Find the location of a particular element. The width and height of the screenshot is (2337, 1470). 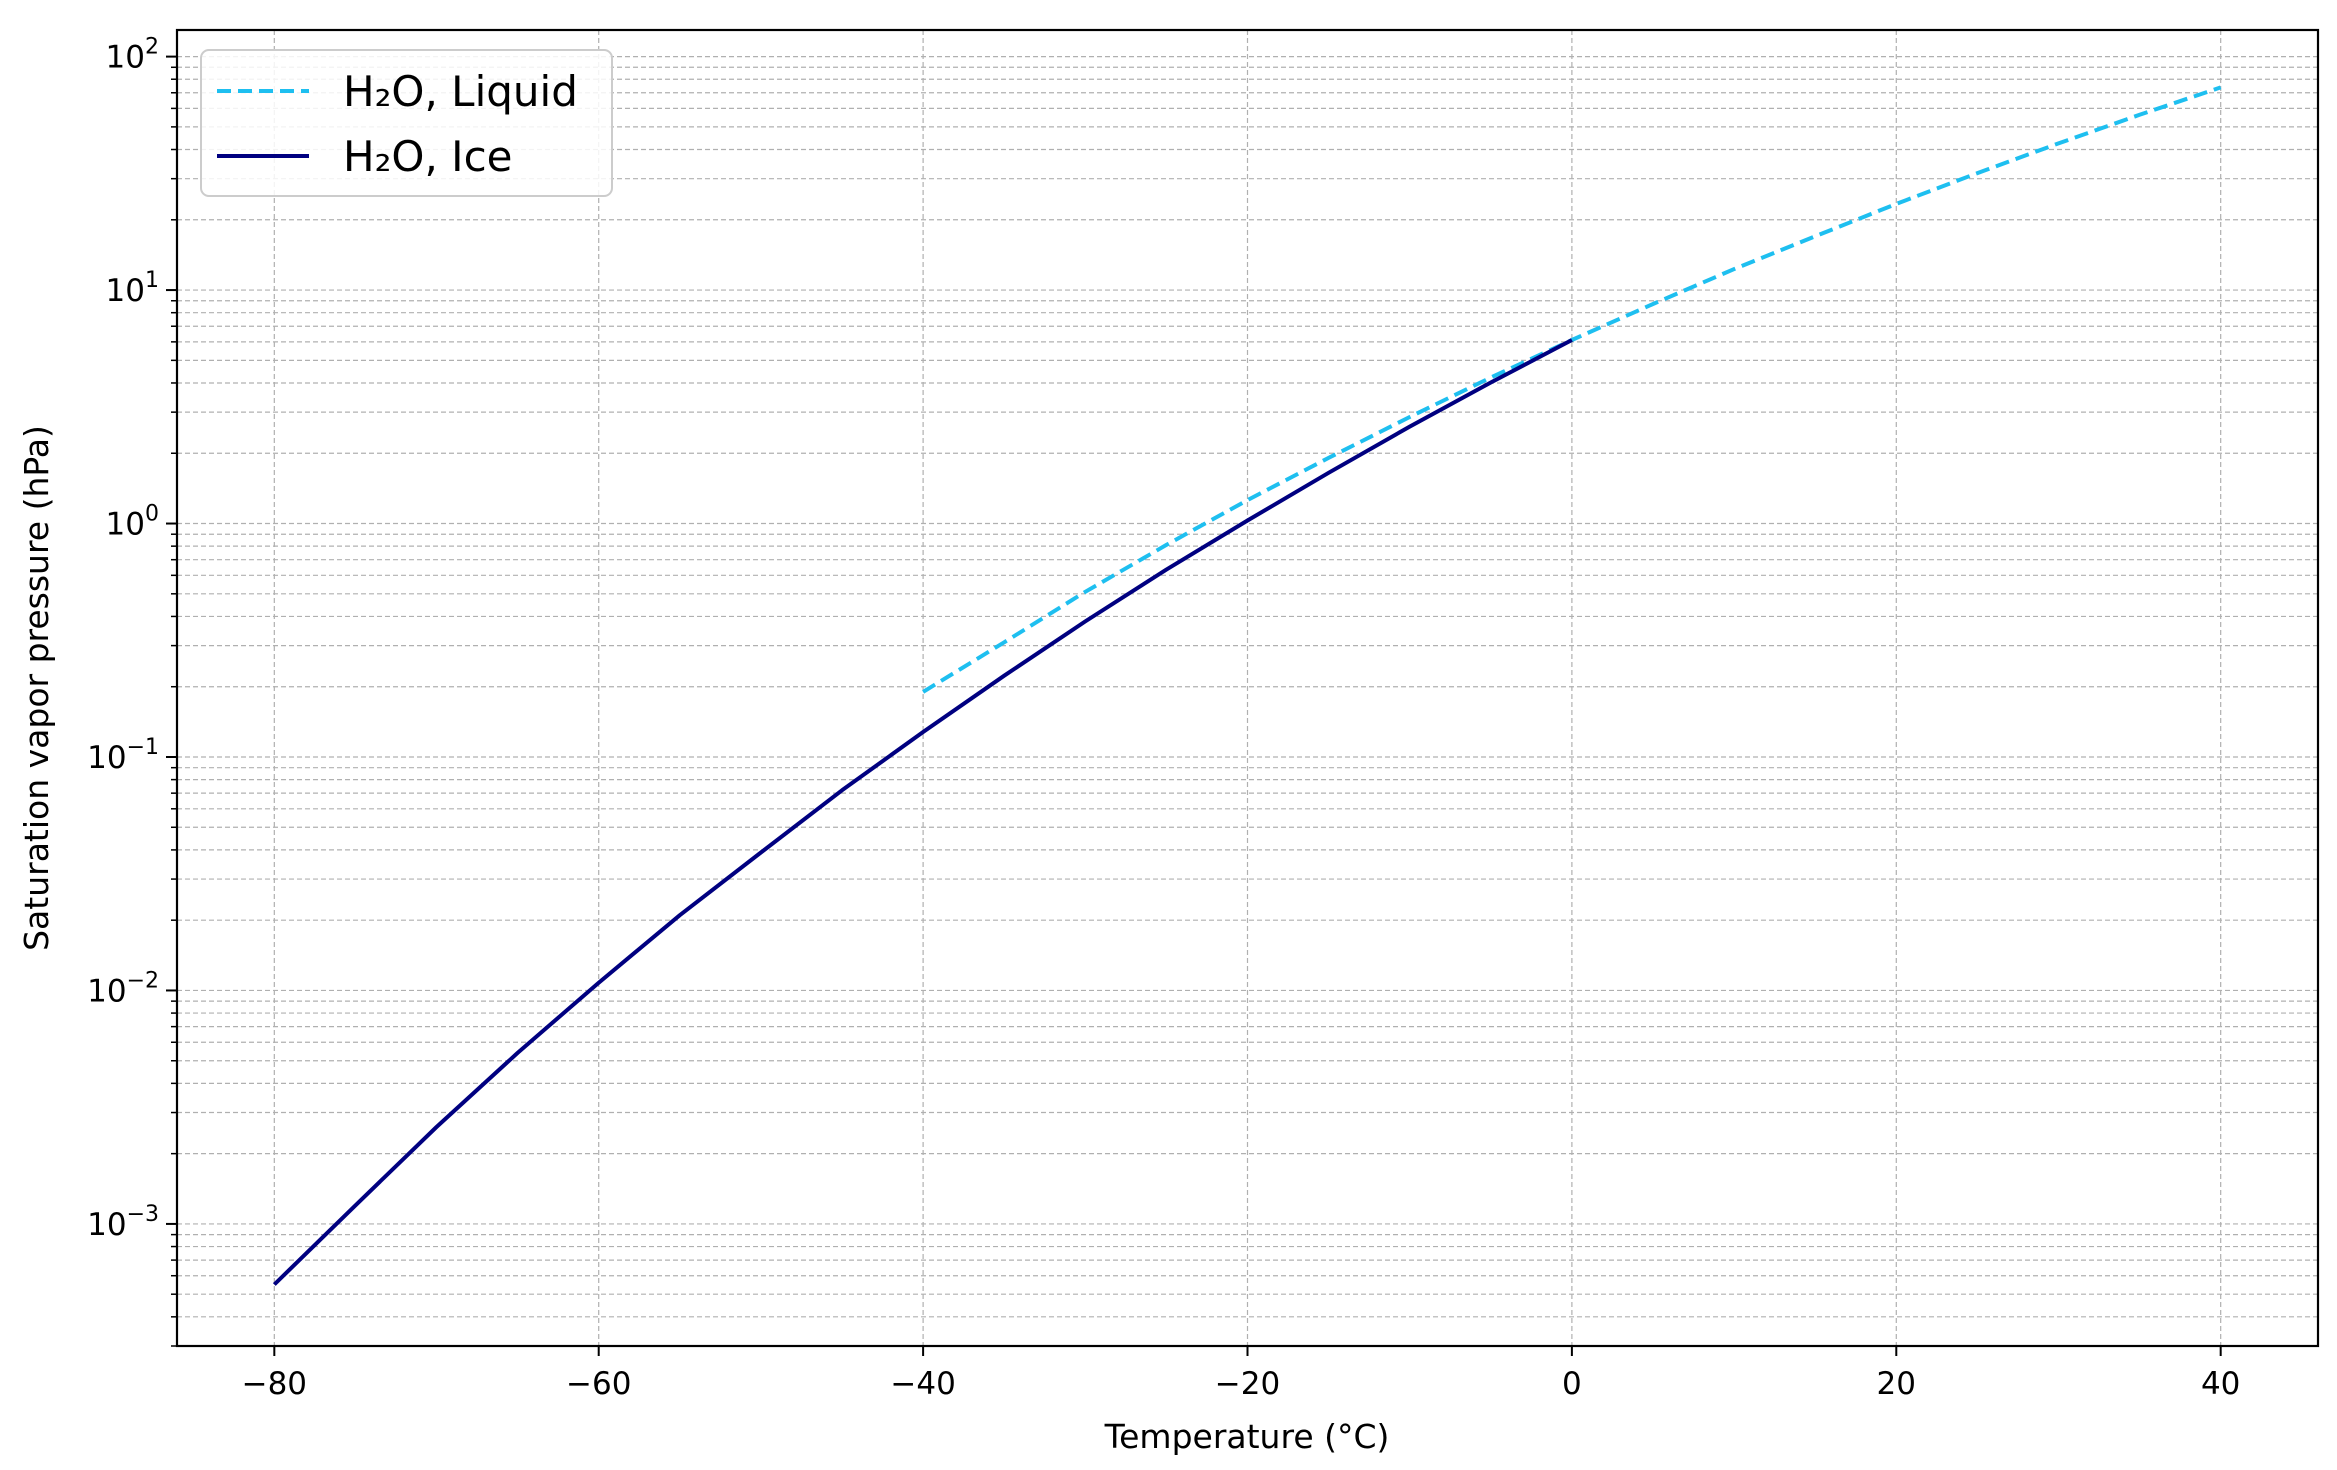

legend-label-liquid: H₂O, Liquid is located at coordinates (460, 91).